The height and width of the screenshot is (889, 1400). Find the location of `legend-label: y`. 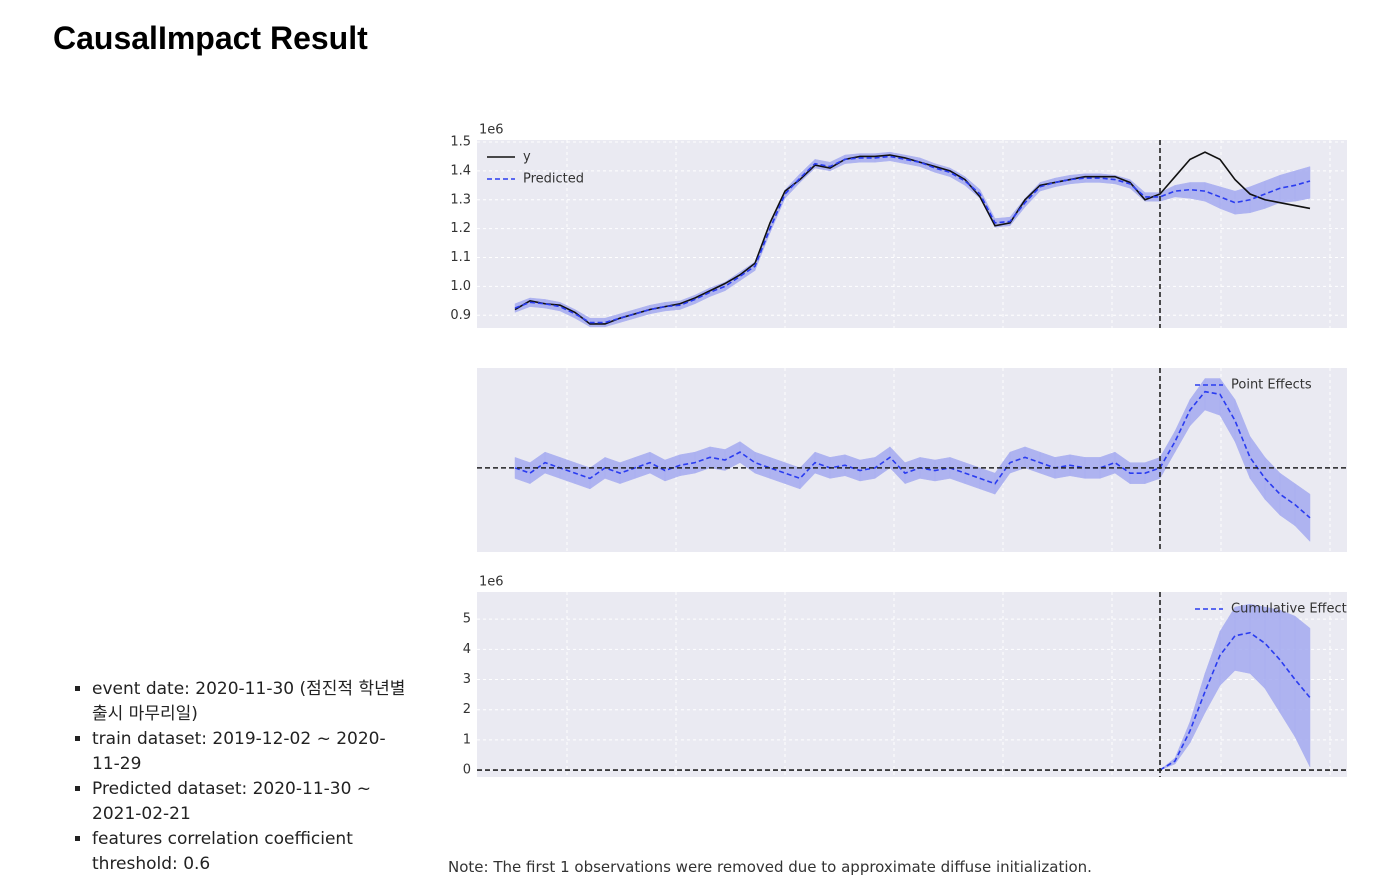

legend-label: y is located at coordinates (527, 157).